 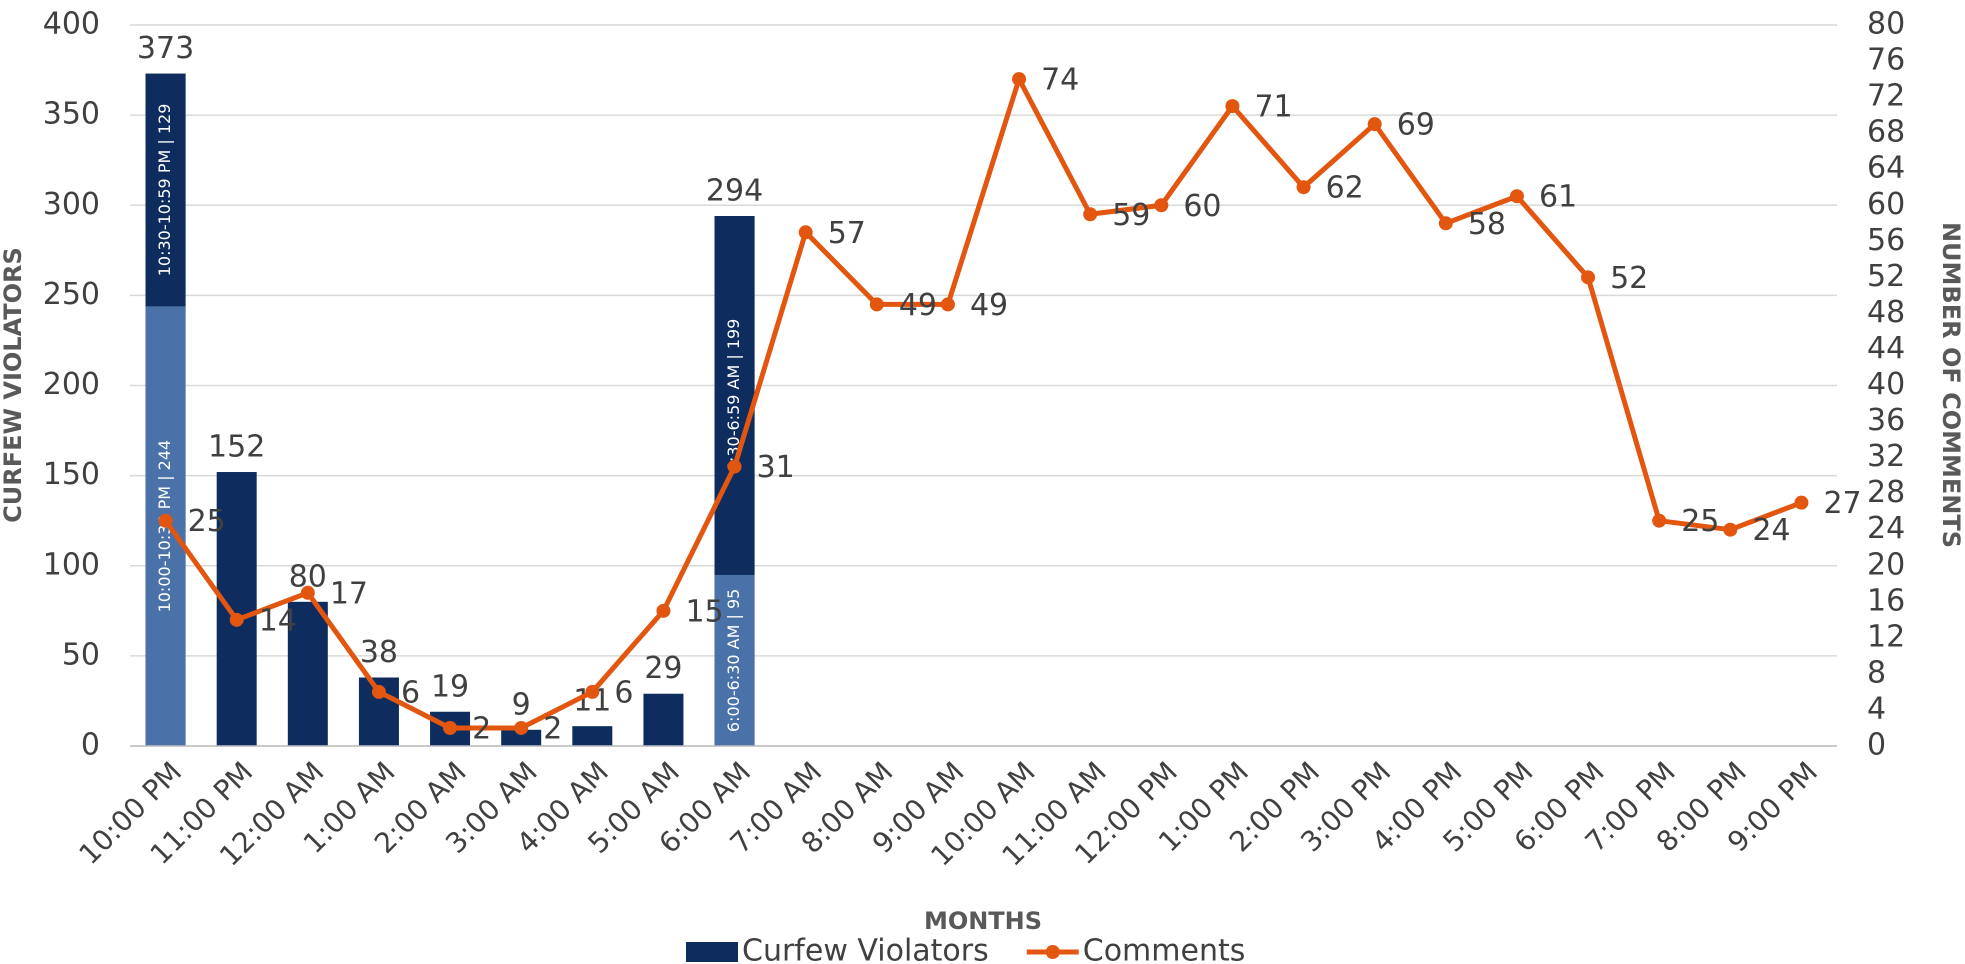 What do you see at coordinates (776, 467) in the screenshot?
I see `value-label: 31` at bounding box center [776, 467].